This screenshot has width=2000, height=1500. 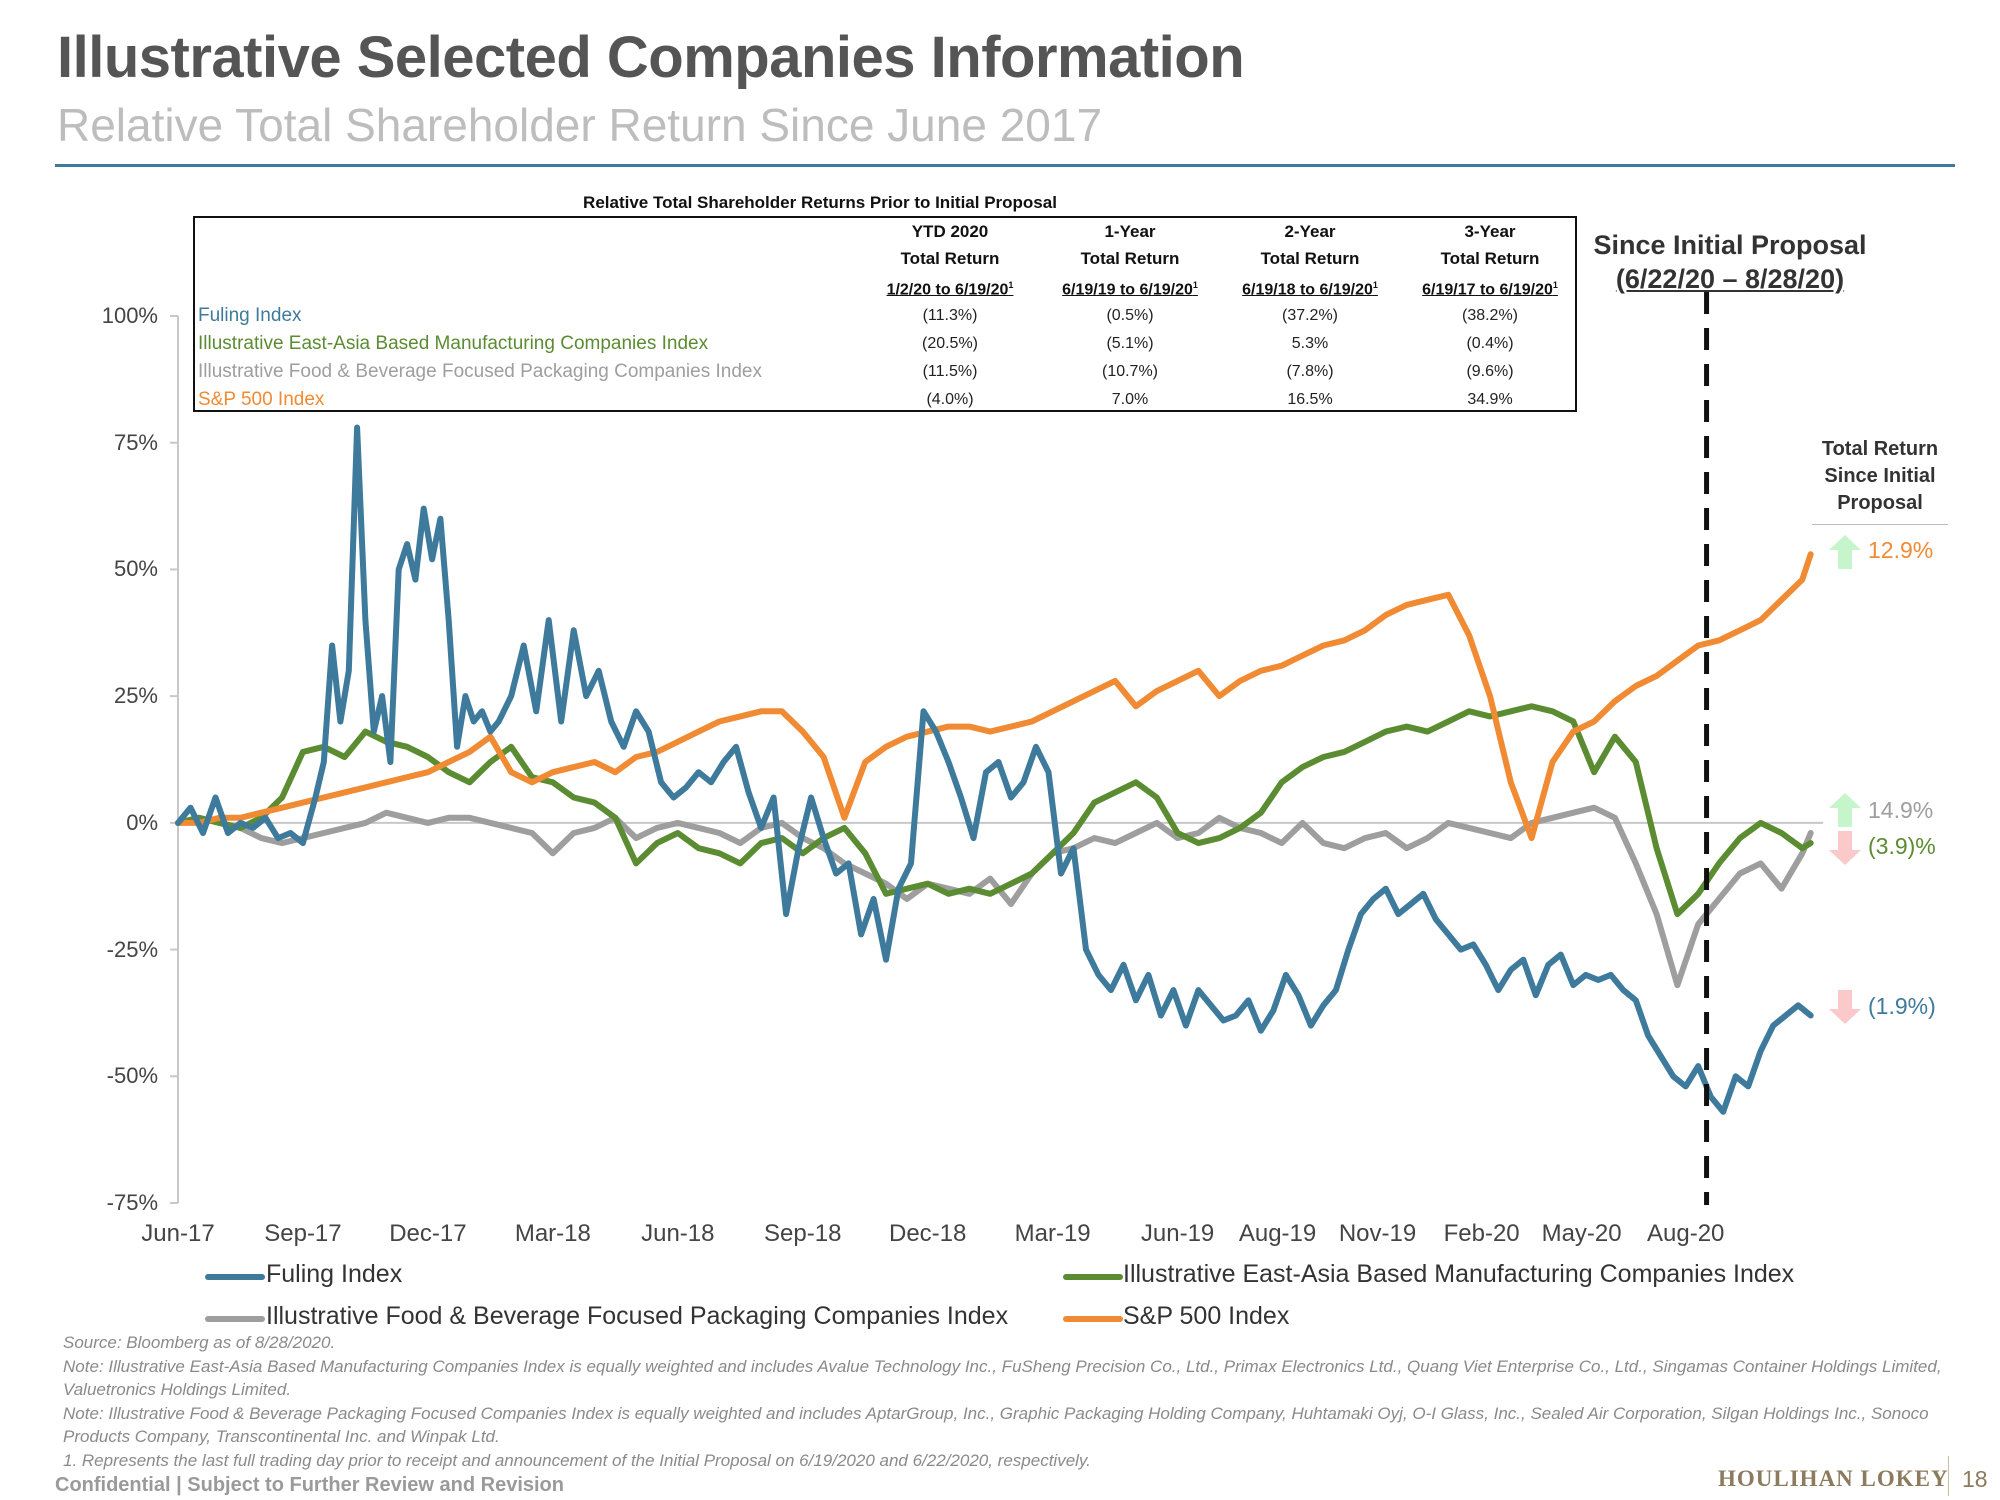 What do you see at coordinates (178, 1233) in the screenshot?
I see `x-tick-label: Jun-17` at bounding box center [178, 1233].